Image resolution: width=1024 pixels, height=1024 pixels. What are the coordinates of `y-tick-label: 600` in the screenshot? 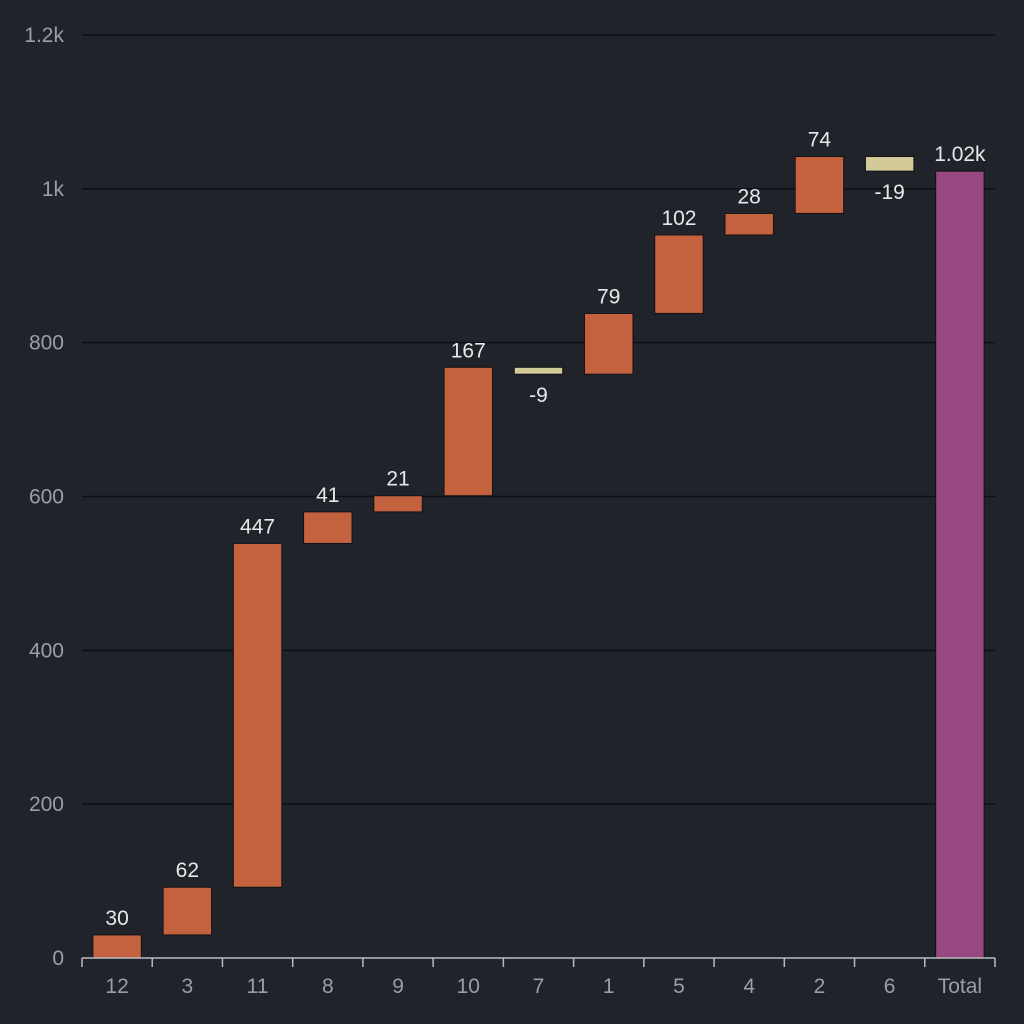 It's located at (46, 497).